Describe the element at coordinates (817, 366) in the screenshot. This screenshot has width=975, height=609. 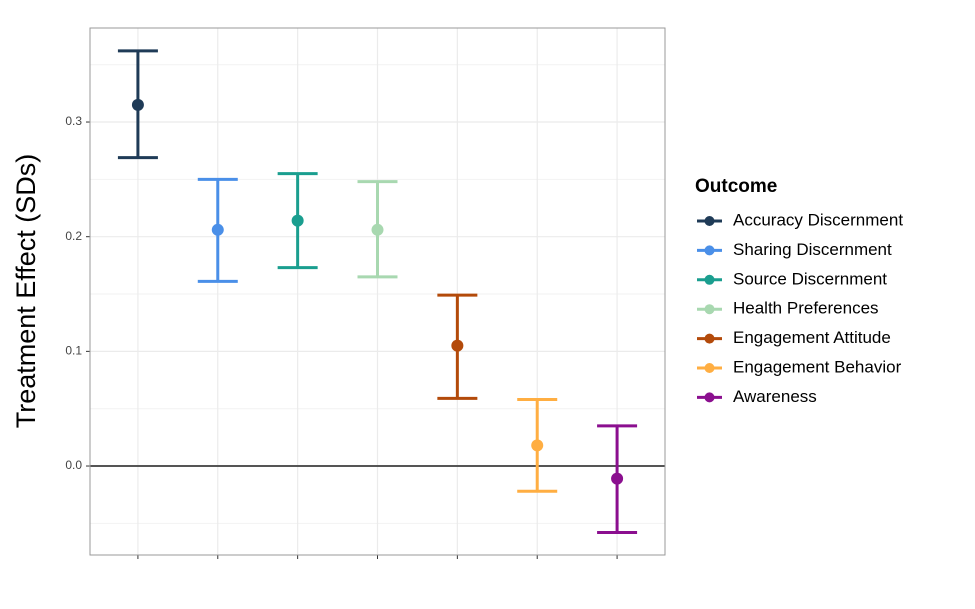
I see `legend-label: Engagement Behavior` at that location.